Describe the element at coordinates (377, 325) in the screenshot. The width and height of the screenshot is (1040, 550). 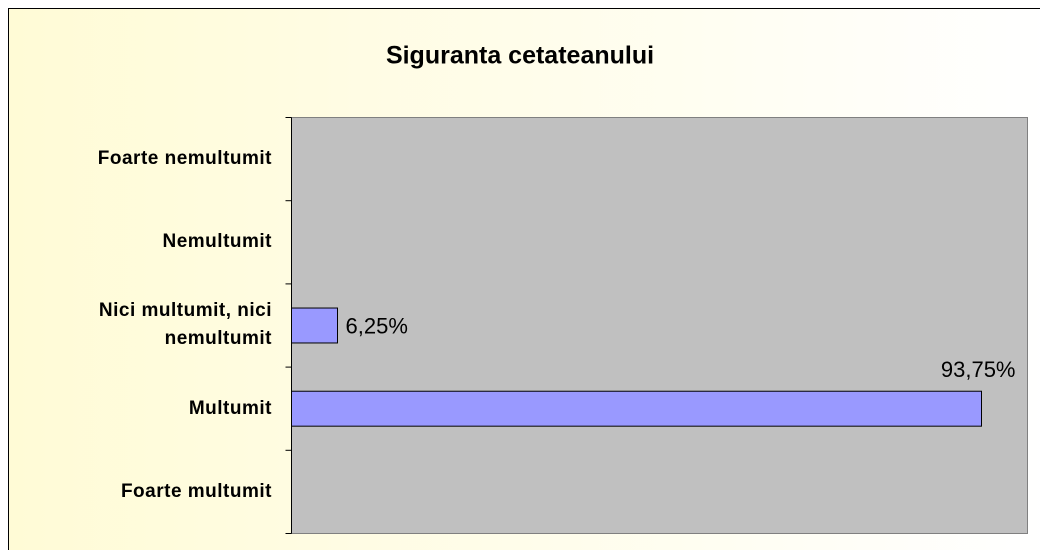
I see `data-label: 6,25%` at that location.